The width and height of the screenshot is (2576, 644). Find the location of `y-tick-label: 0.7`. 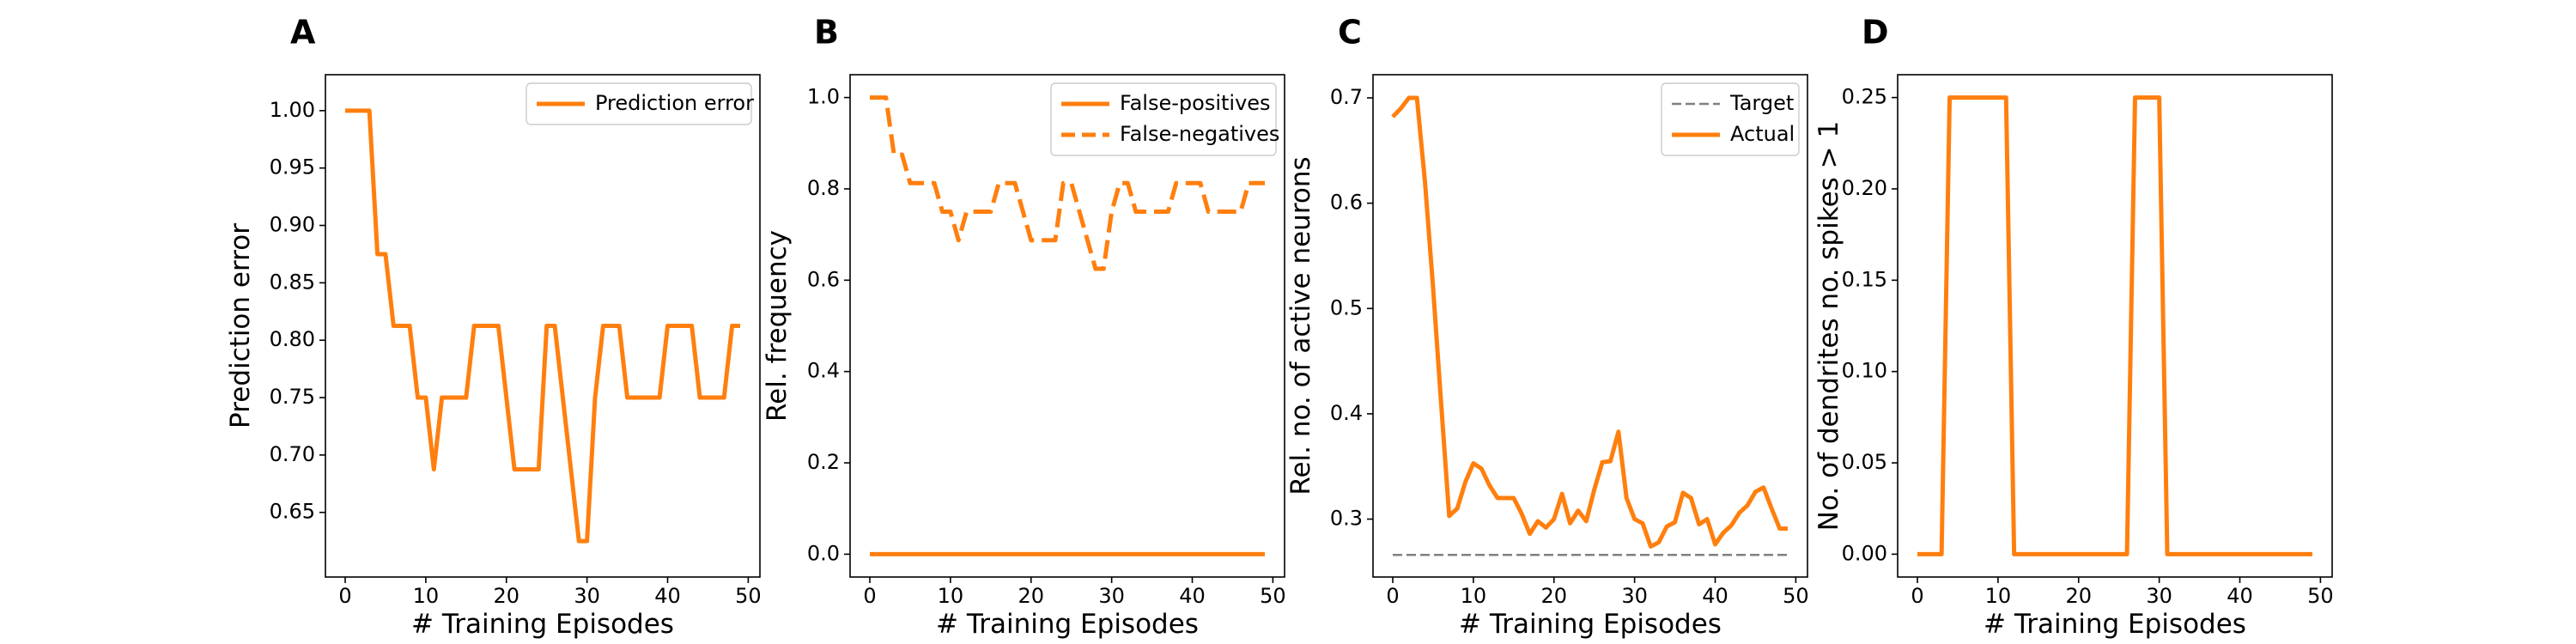

y-tick-label: 0.7 is located at coordinates (1346, 97).